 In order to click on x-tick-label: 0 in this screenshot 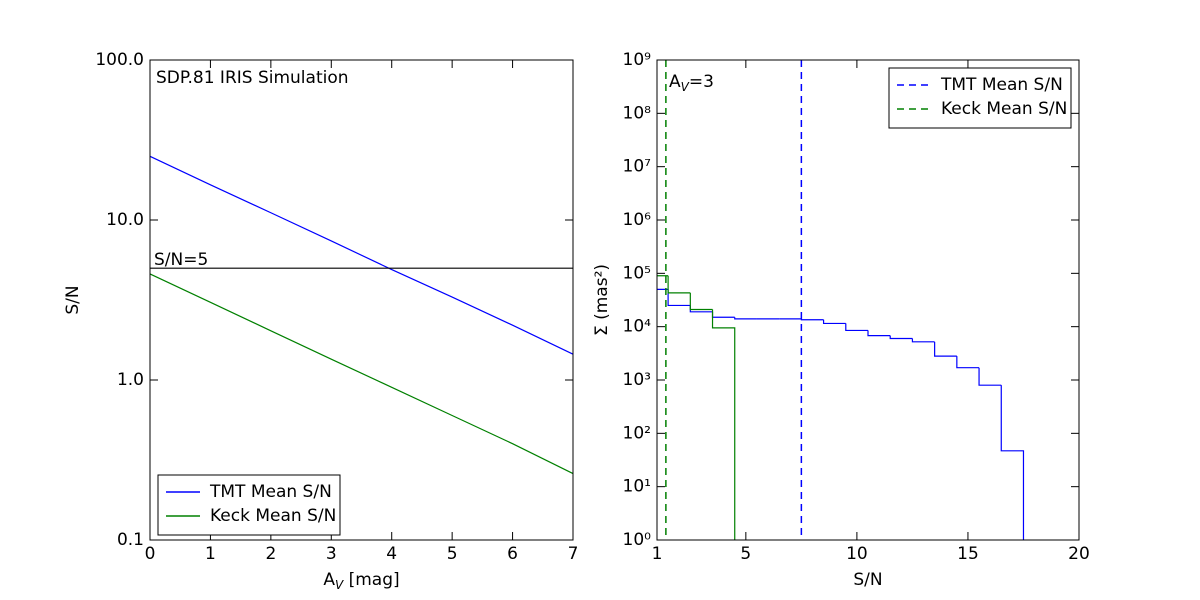, I will do `click(150, 554)`.